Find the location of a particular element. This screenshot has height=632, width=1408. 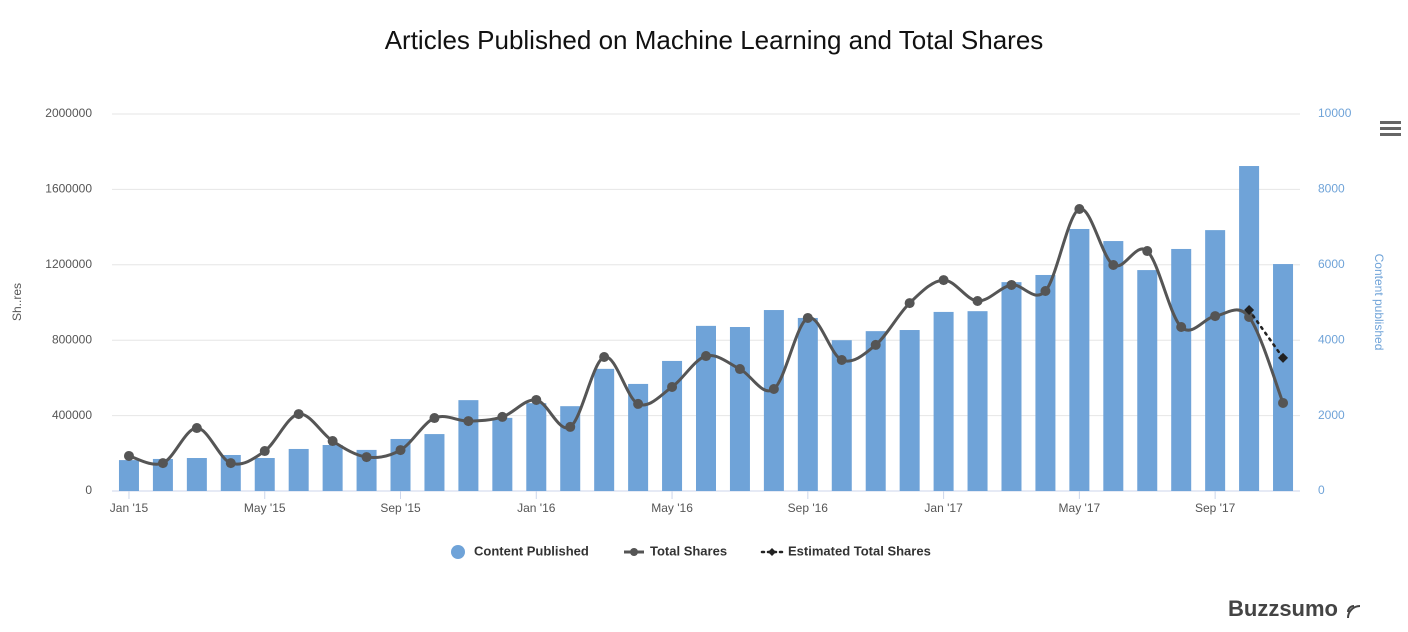

menu-icon is located at coordinates (1390, 128).